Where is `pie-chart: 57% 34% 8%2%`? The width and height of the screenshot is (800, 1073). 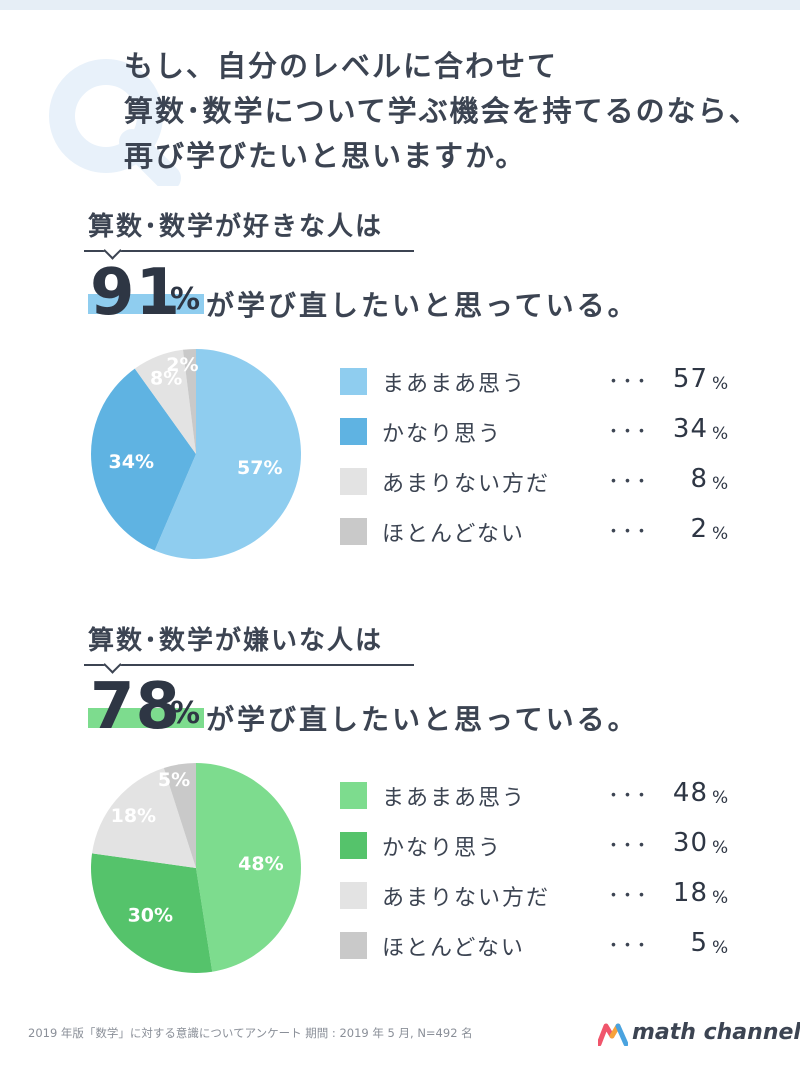 pie-chart: 57% 34% 8%2% is located at coordinates (195, 454).